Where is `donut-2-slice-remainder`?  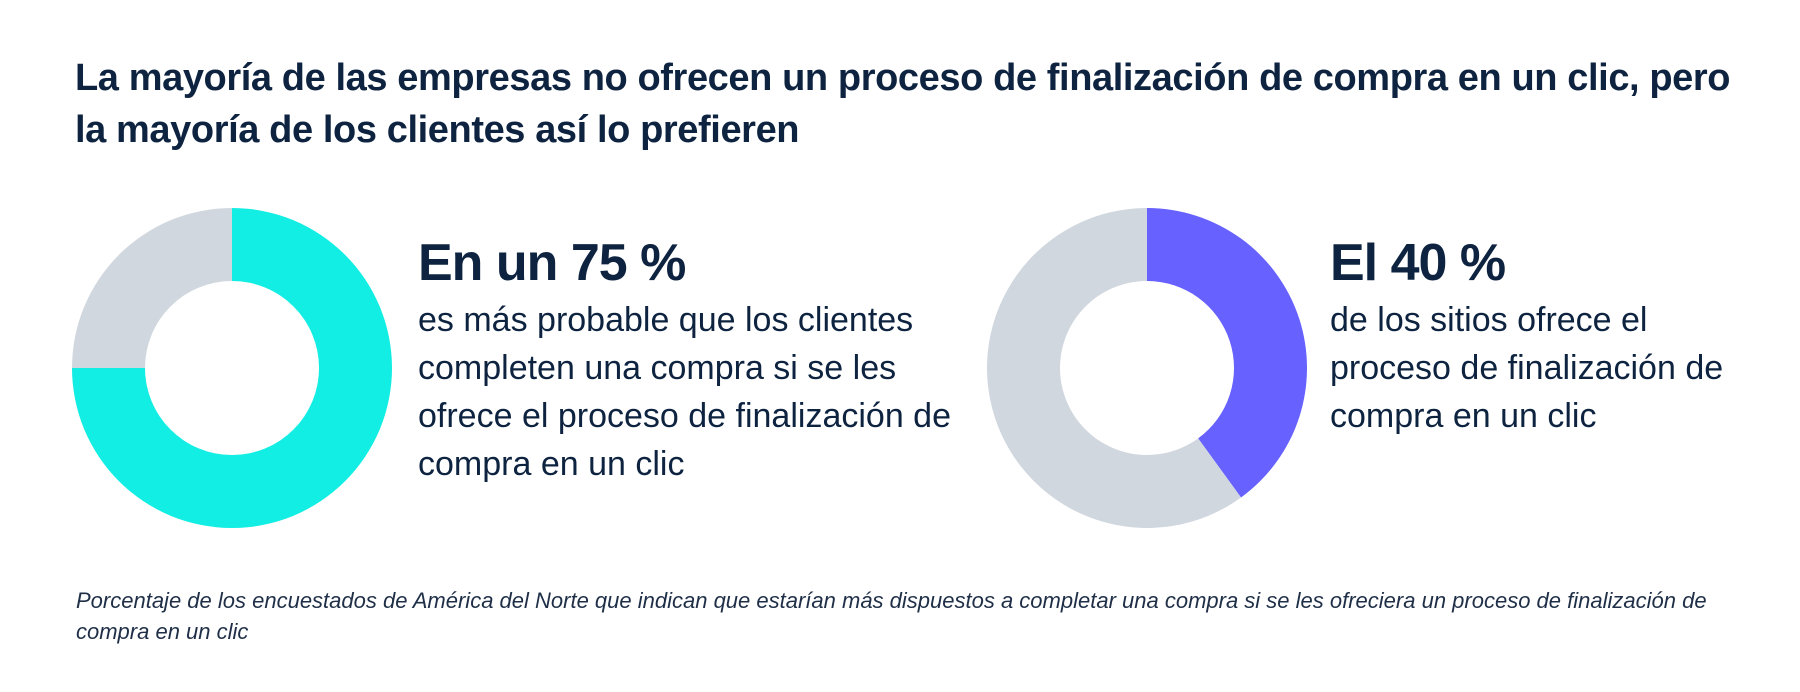
donut-2-slice-remainder is located at coordinates (1114, 368).